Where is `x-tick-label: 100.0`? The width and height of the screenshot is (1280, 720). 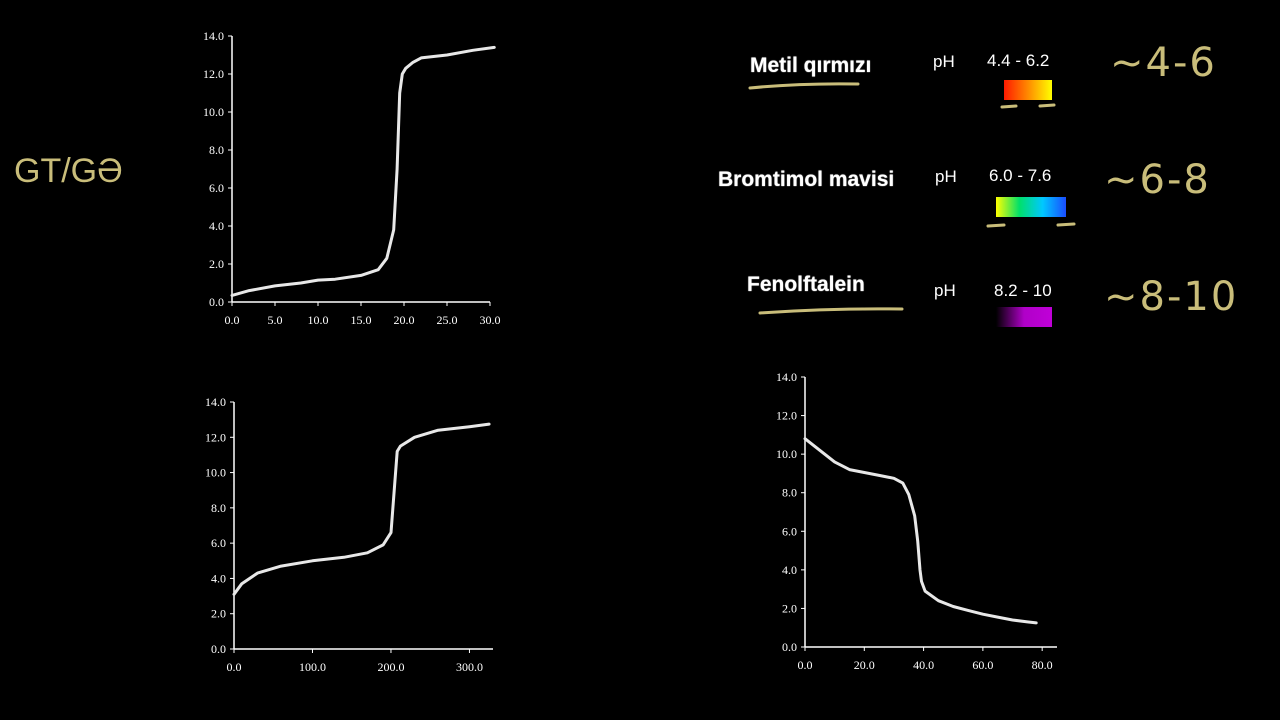
x-tick-label: 100.0 is located at coordinates (312, 667).